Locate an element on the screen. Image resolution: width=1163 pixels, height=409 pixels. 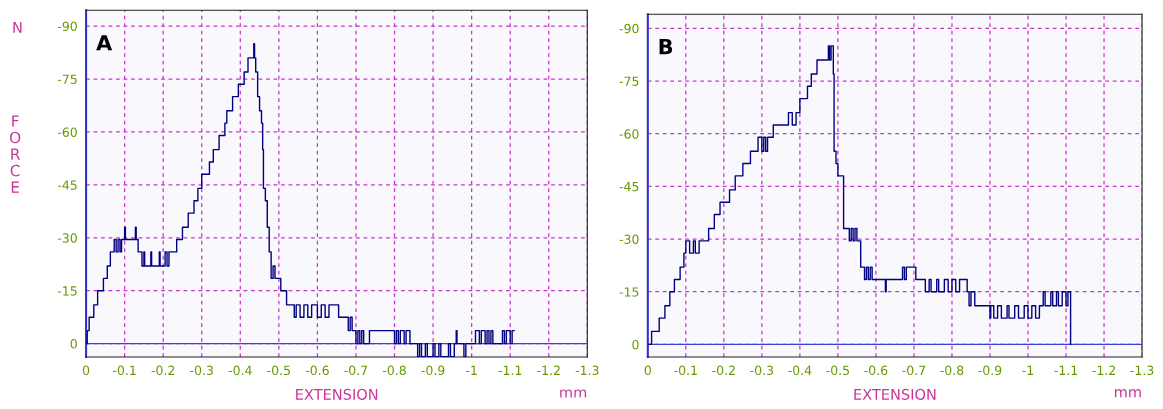
annotation: A is located at coordinates (104, 43).